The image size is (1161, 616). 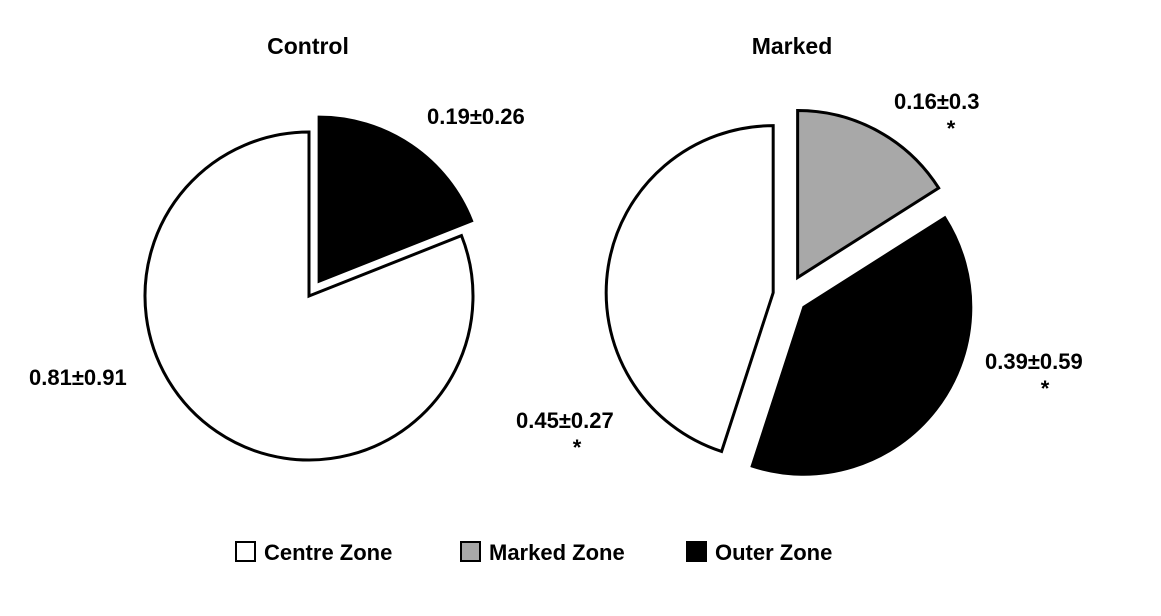 What do you see at coordinates (1034, 361) in the screenshot?
I see `marked-outer-zone-label: 0.39±0.59` at bounding box center [1034, 361].